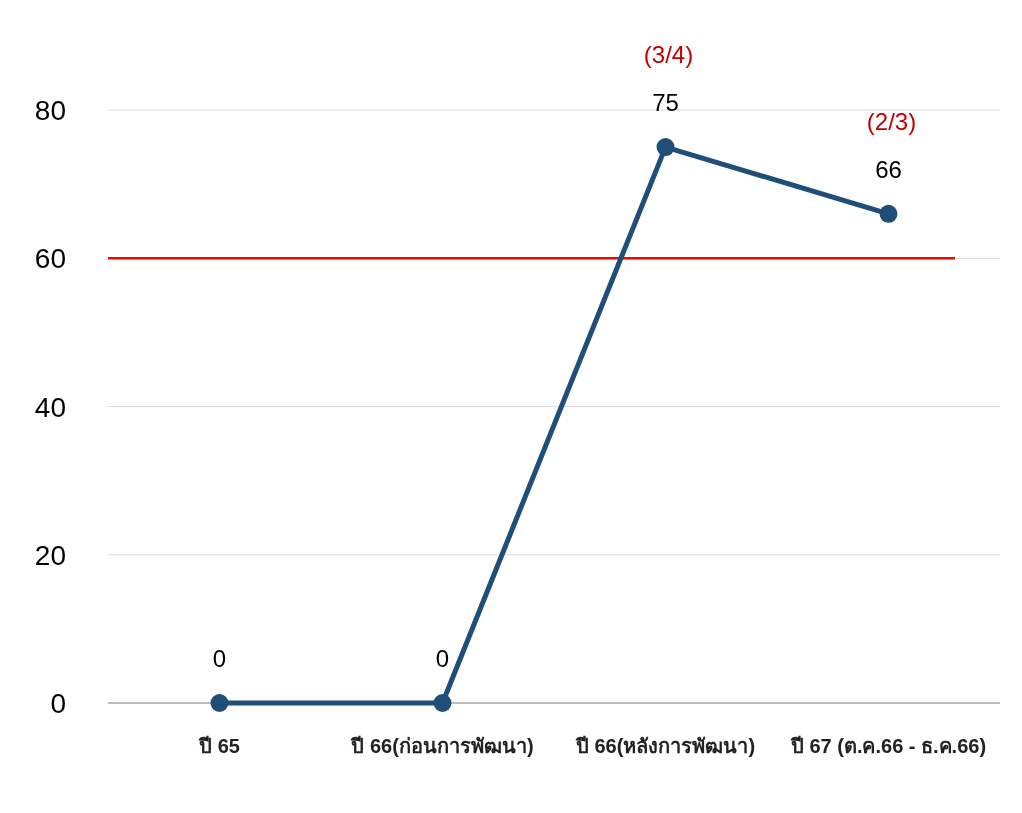  What do you see at coordinates (50, 259) in the screenshot?
I see `y-tick-label: 60` at bounding box center [50, 259].